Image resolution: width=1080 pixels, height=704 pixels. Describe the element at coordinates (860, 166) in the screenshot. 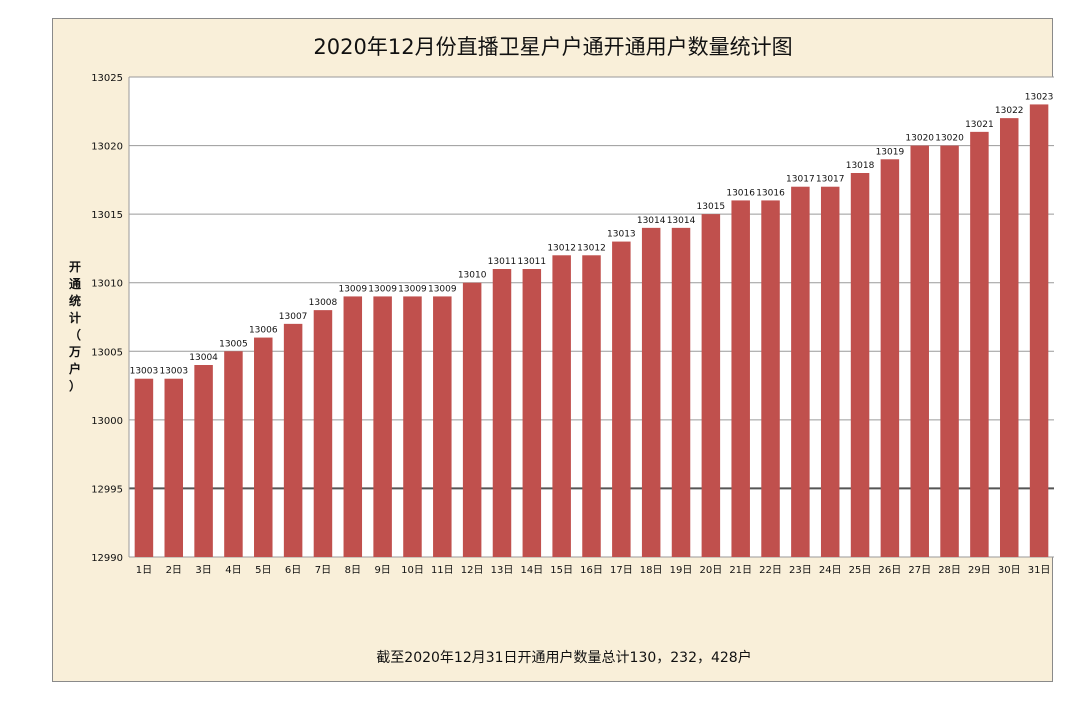

I see `data-label: 13018` at that location.